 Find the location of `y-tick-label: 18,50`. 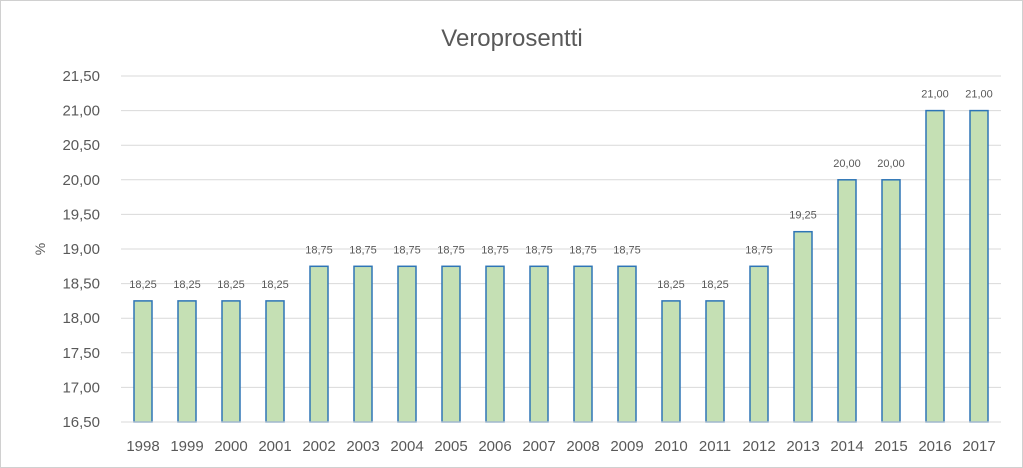

y-tick-label: 18,50 is located at coordinates (81, 284).